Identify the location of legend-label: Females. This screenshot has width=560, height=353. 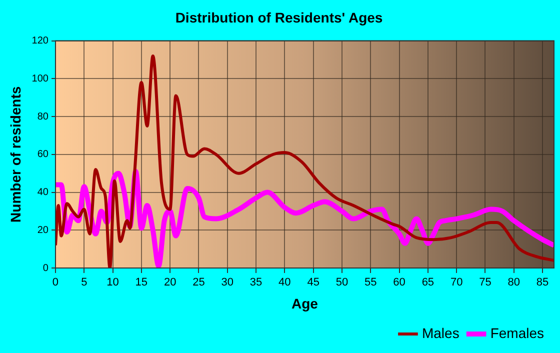
(517, 332).